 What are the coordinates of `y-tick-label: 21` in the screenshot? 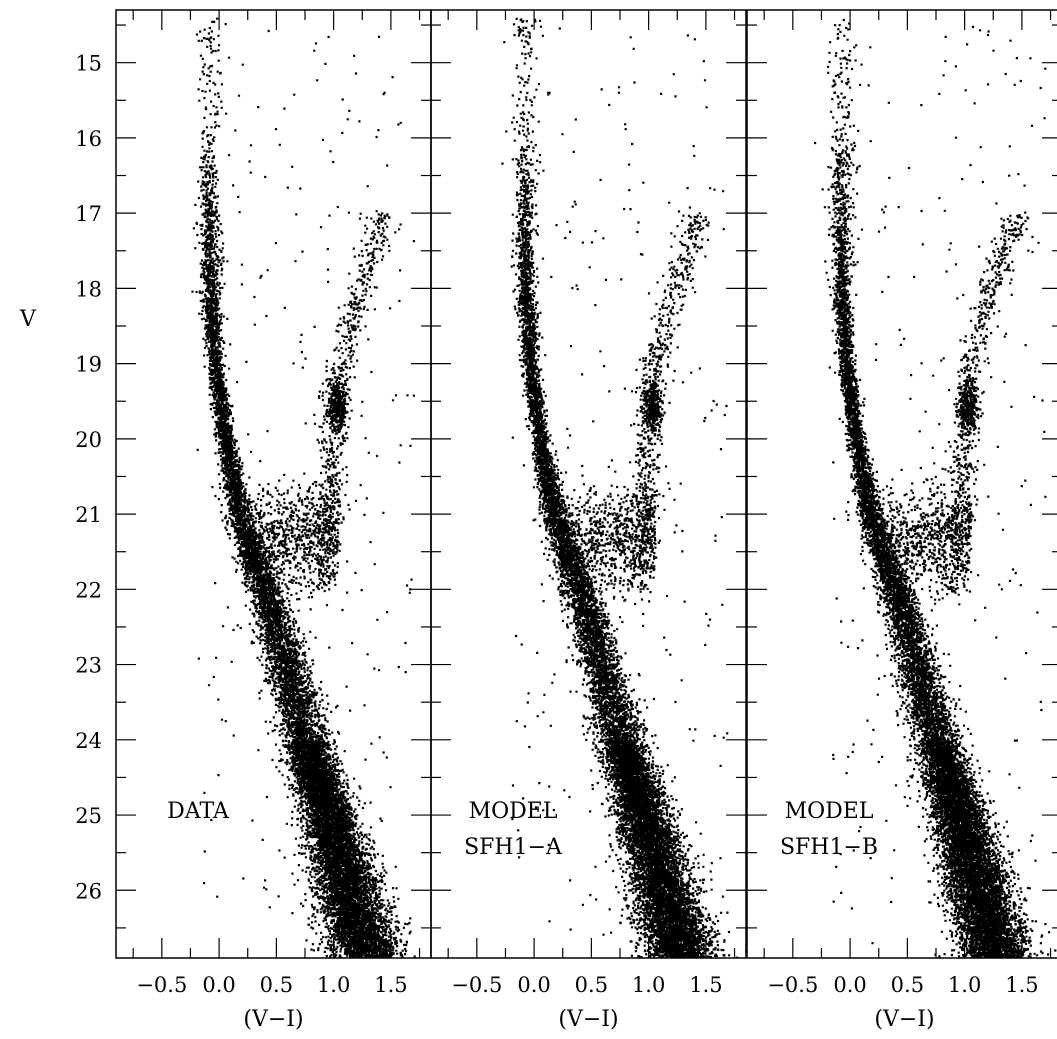 It's located at (88, 515).